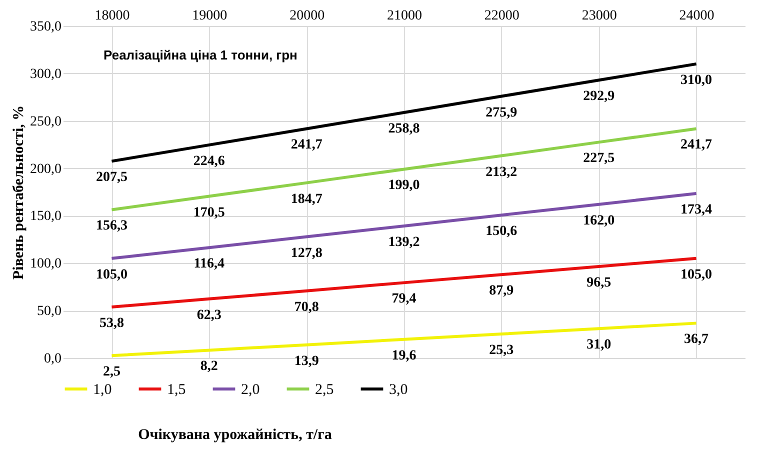 The width and height of the screenshot is (775, 452). I want to click on data-label: 275,9, so click(502, 112).